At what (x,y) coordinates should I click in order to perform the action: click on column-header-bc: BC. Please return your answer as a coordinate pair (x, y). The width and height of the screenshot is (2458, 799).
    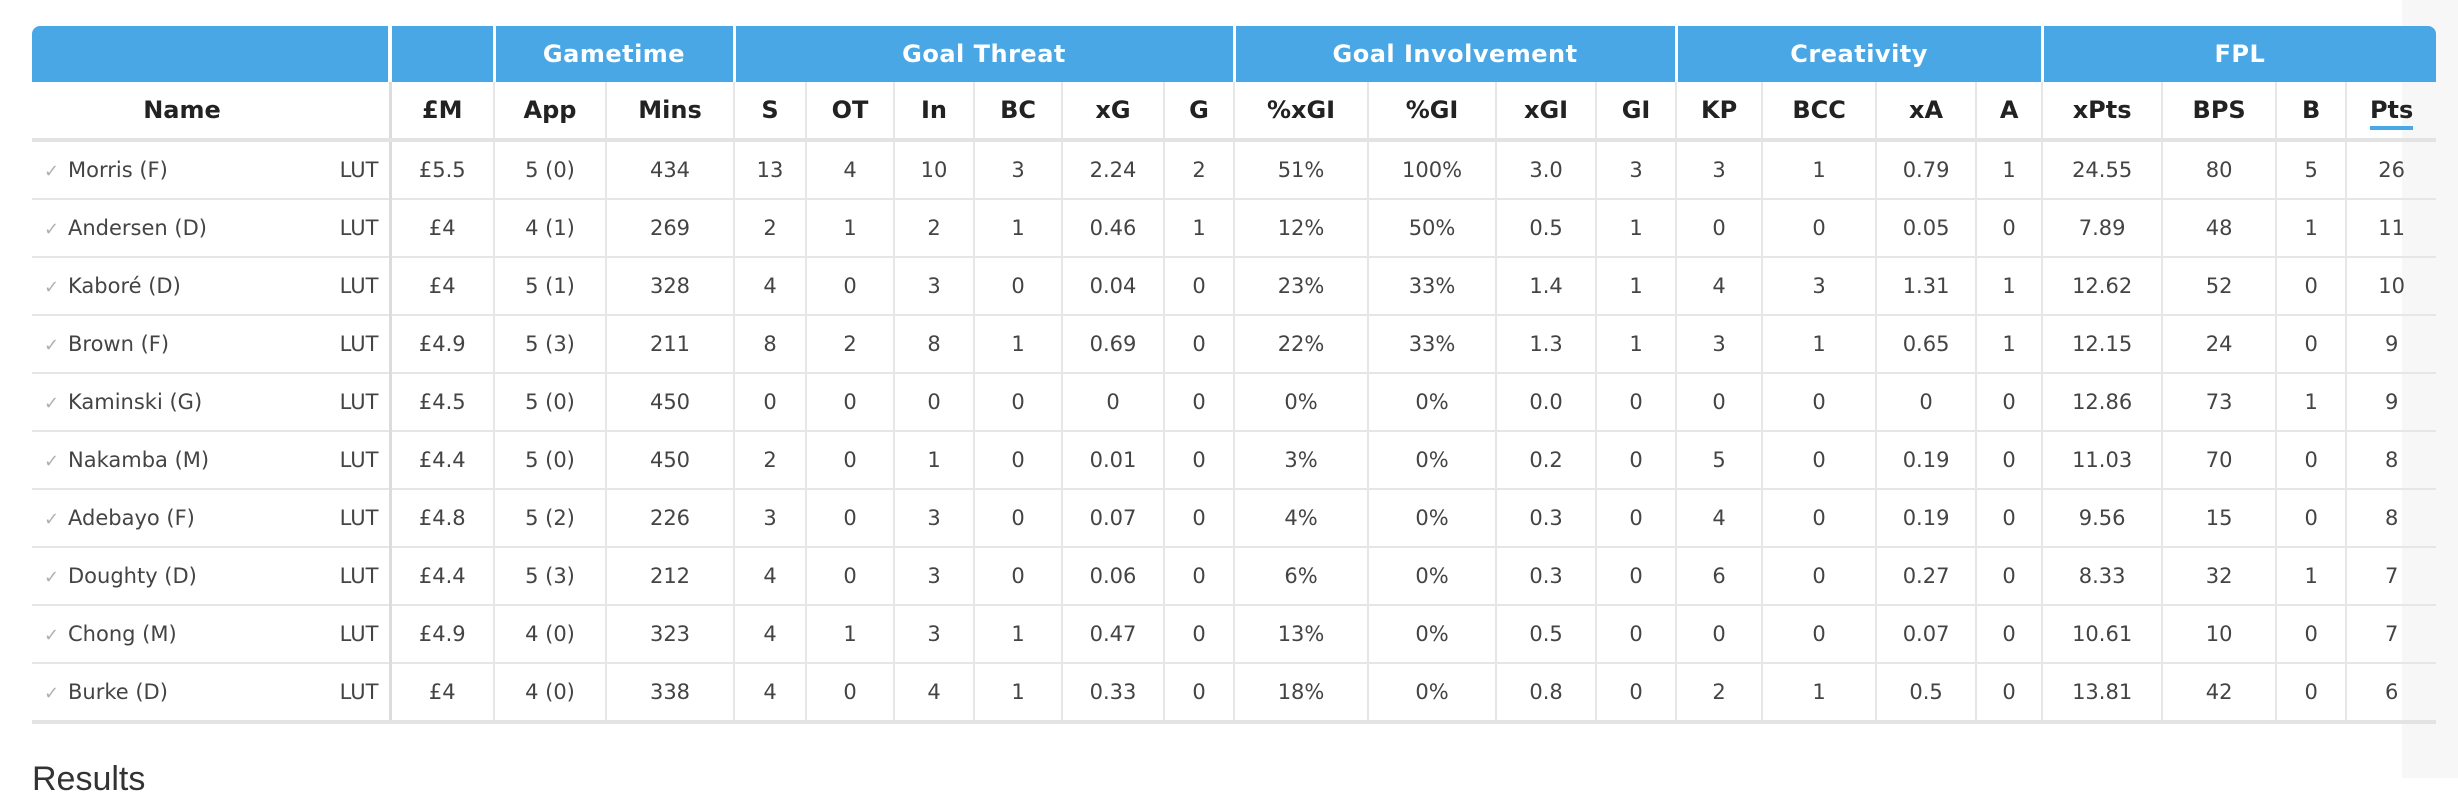
    Looking at the image, I should click on (1018, 112).